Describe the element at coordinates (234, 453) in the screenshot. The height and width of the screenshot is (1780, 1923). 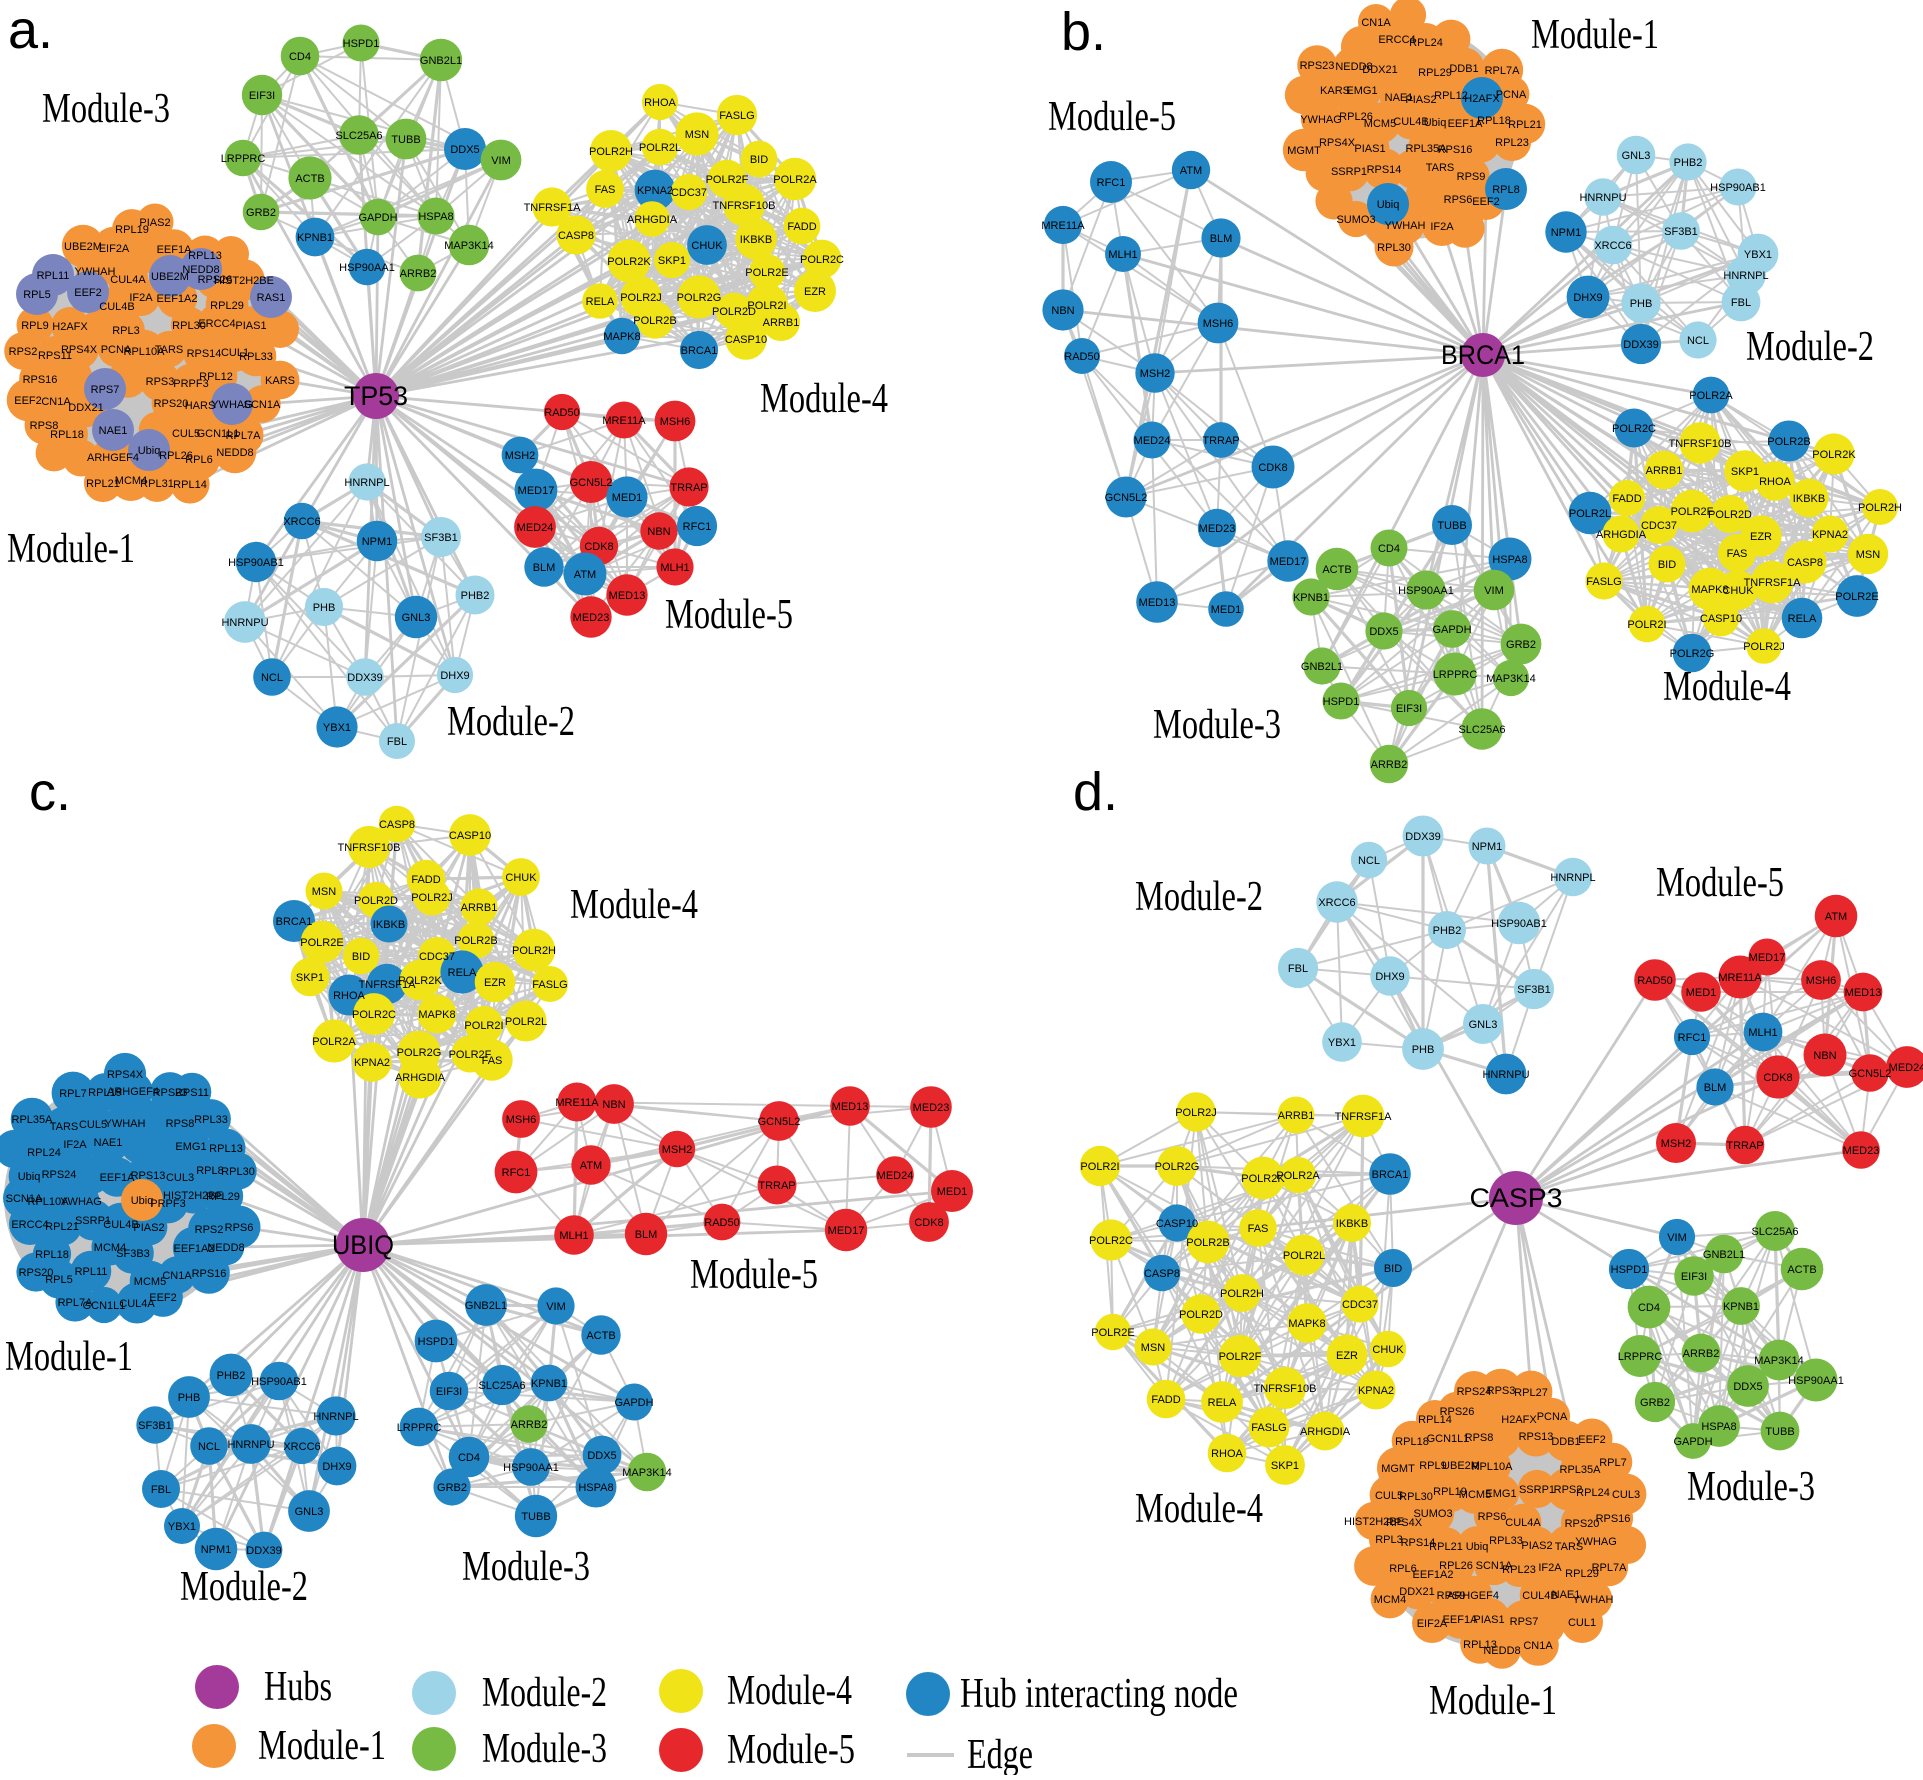
I see `svg-text: NEDD8` at that location.